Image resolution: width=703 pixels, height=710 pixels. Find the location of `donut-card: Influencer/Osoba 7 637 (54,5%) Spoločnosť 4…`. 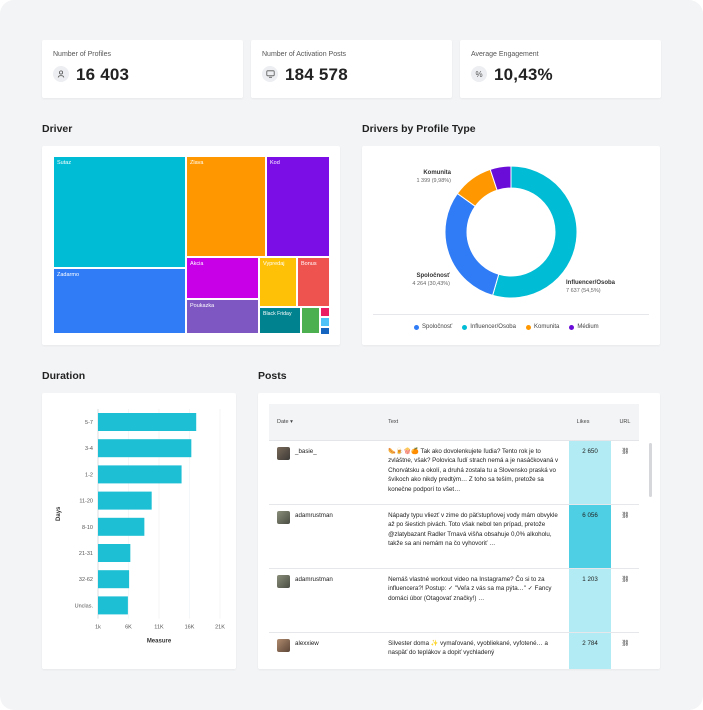

donut-card: Influencer/Osoba 7 637 (54,5%) Spoločnosť 4… is located at coordinates (511, 245).